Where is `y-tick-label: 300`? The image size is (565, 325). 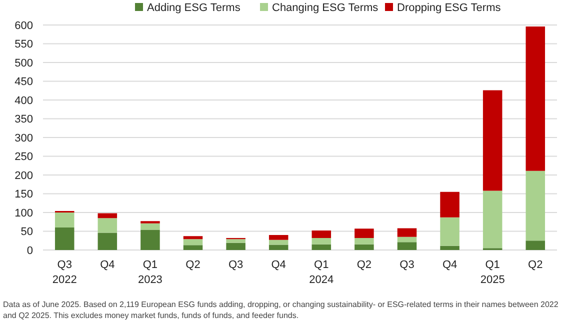 y-tick-label: 300 is located at coordinates (23, 138).